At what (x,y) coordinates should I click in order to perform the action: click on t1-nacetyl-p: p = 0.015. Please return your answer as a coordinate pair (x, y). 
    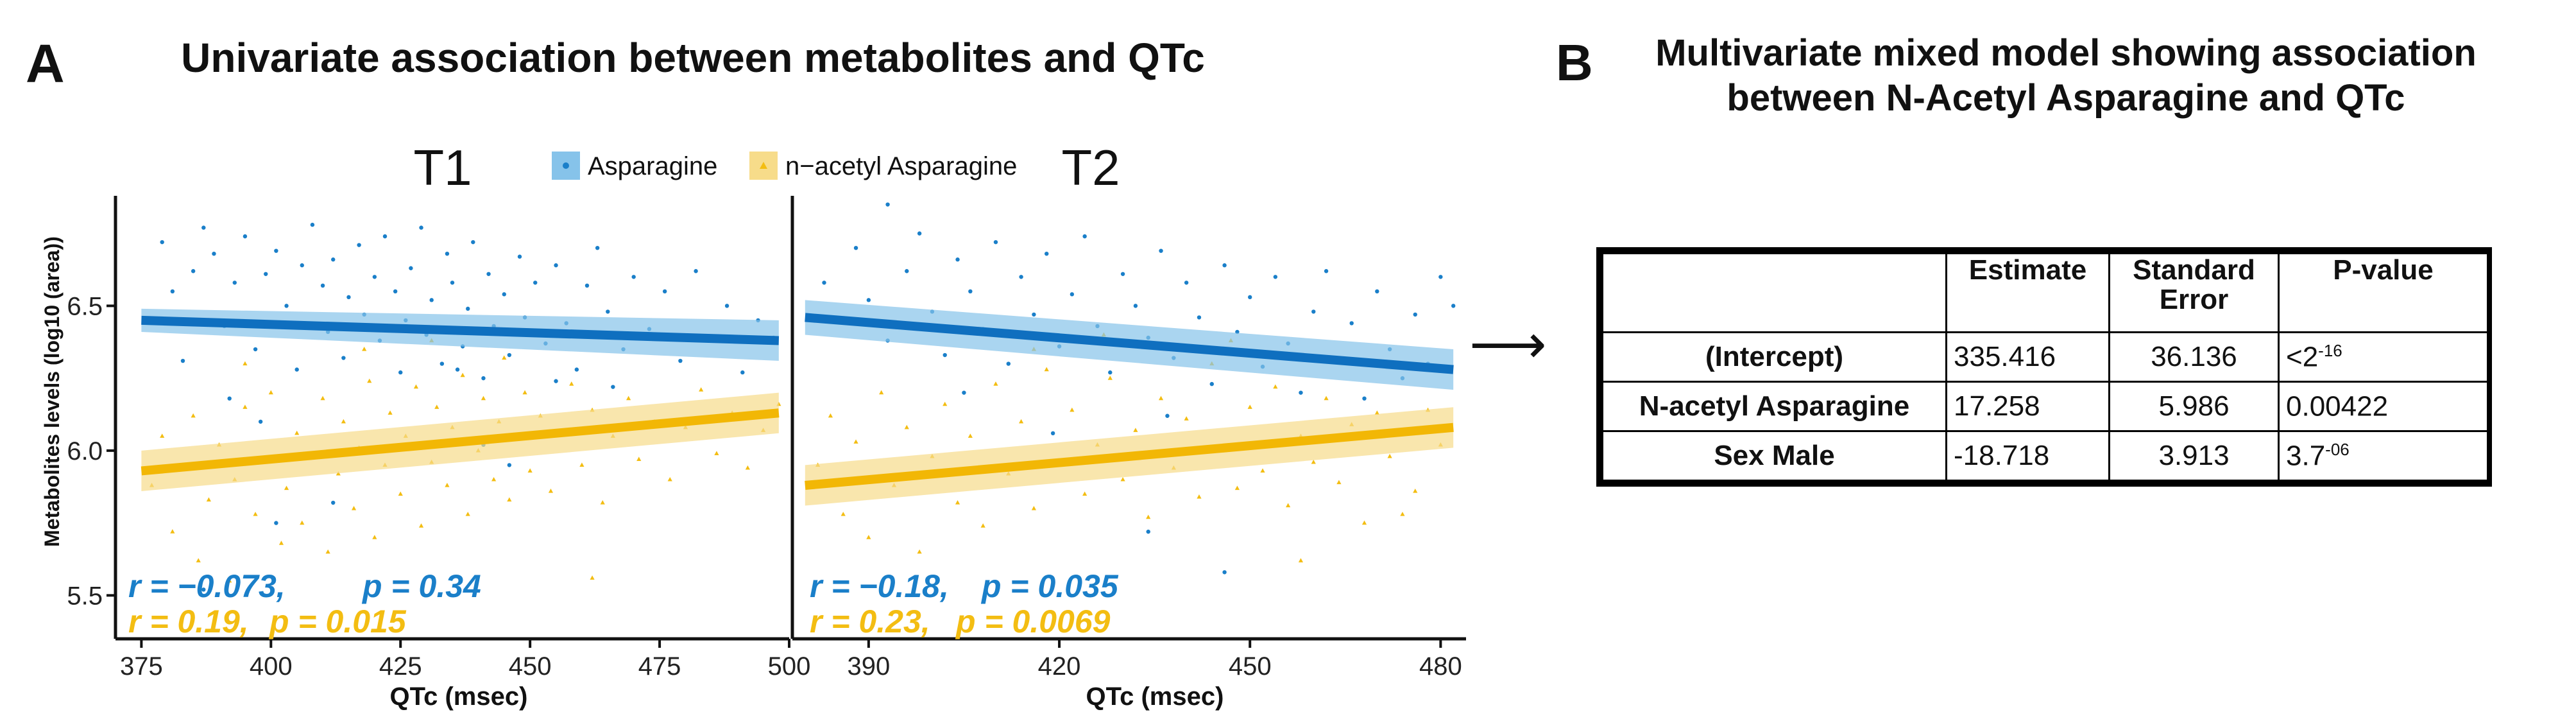
    Looking at the image, I should click on (338, 621).